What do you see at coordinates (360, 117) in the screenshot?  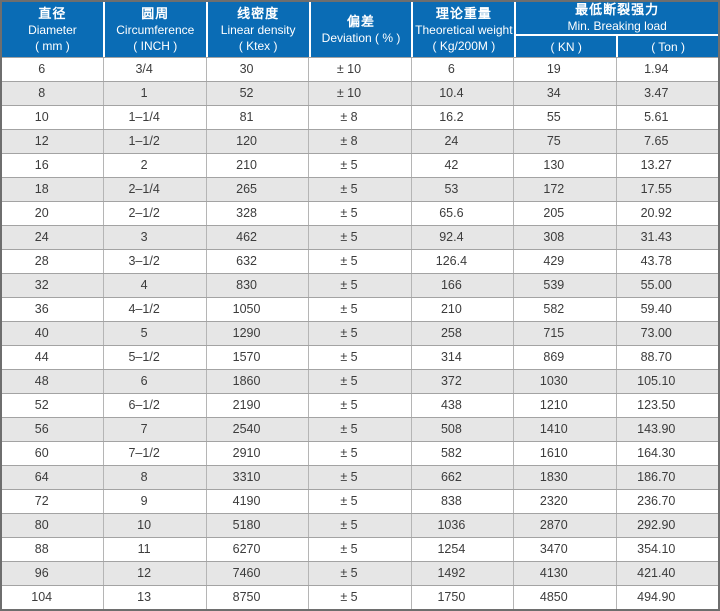 I see `table-cell: ± 8` at bounding box center [360, 117].